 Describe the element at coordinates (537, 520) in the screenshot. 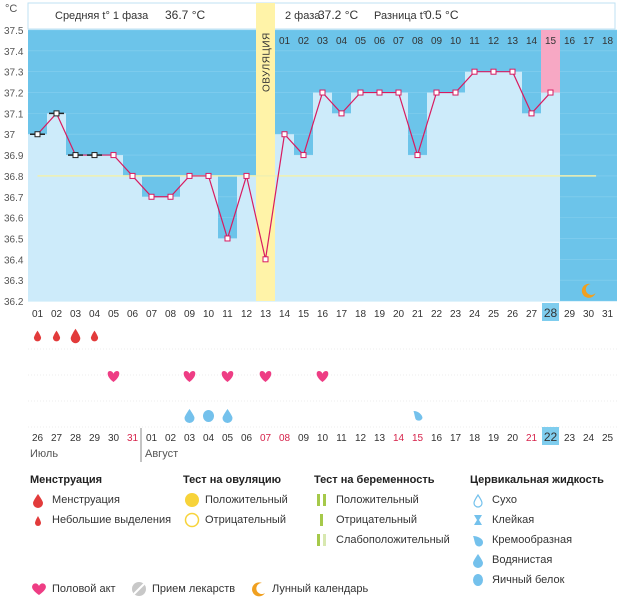

I see `legend-fluid-sticky: Клейкая` at that location.